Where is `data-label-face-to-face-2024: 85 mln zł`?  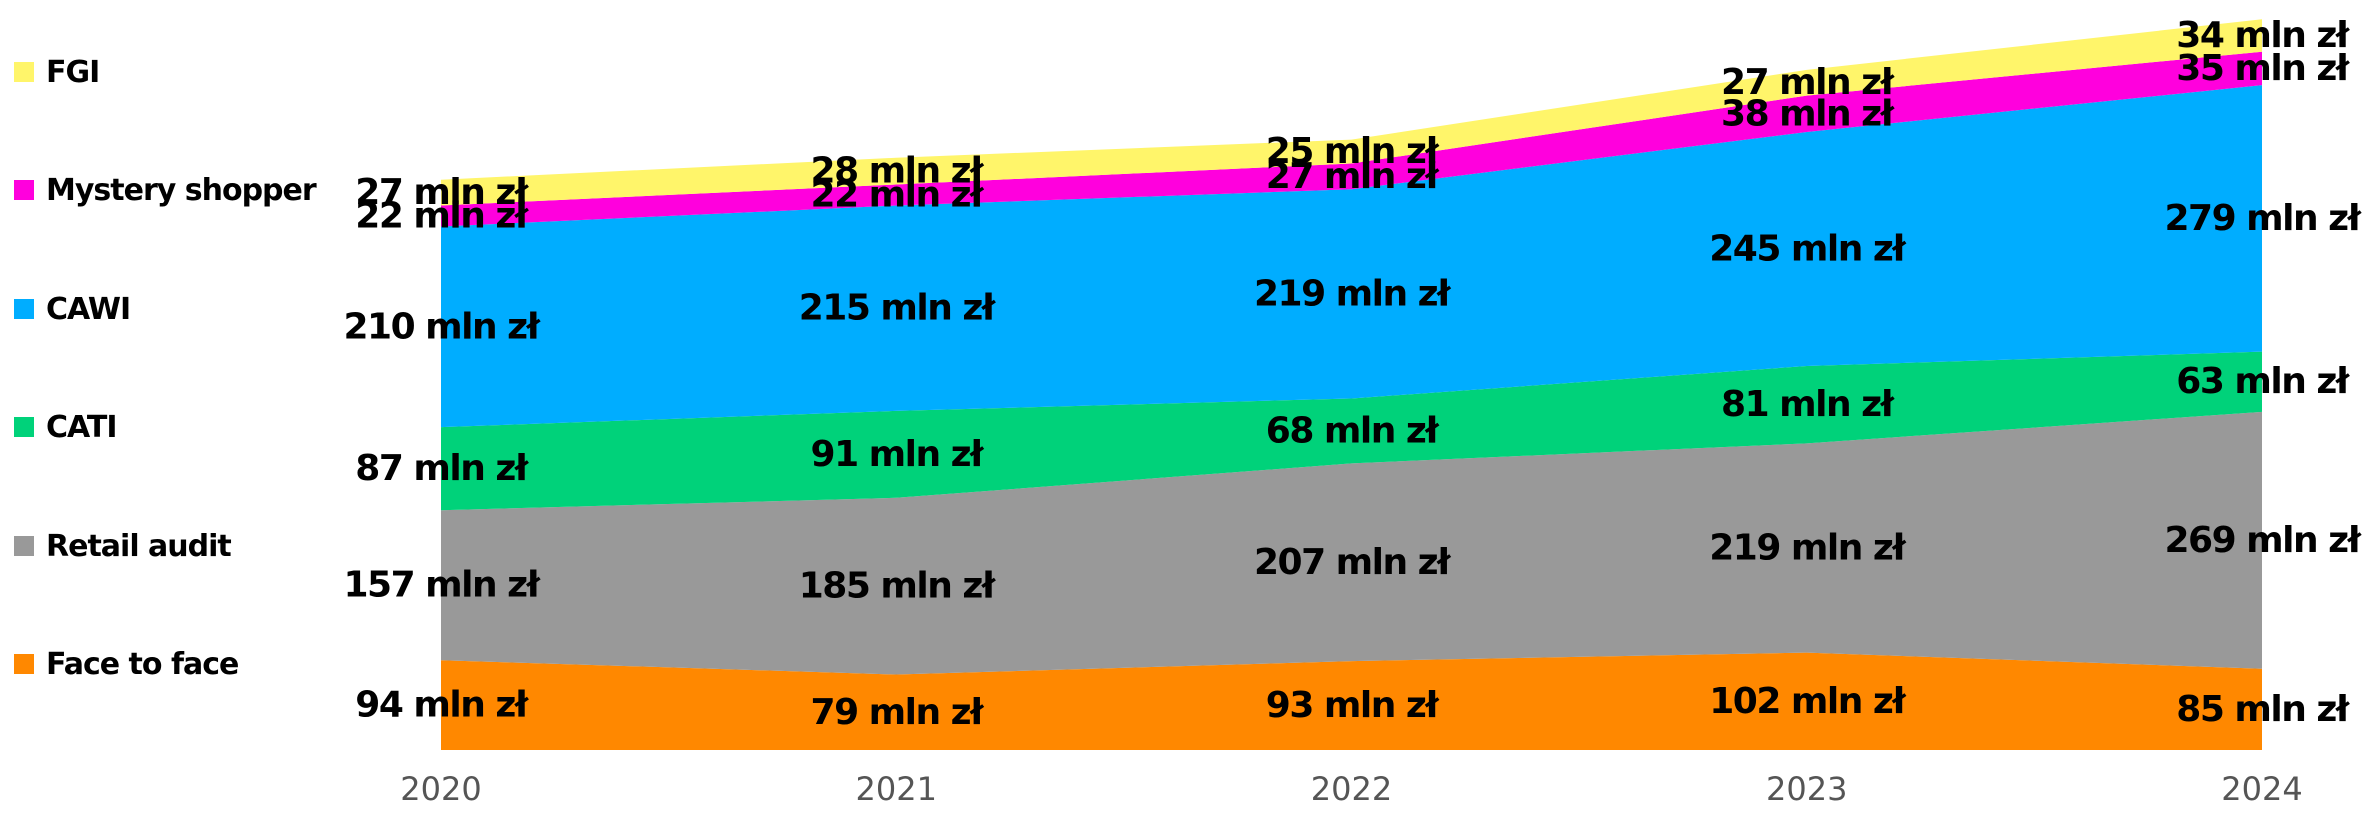 data-label-face-to-face-2024: 85 mln zł is located at coordinates (2263, 709).